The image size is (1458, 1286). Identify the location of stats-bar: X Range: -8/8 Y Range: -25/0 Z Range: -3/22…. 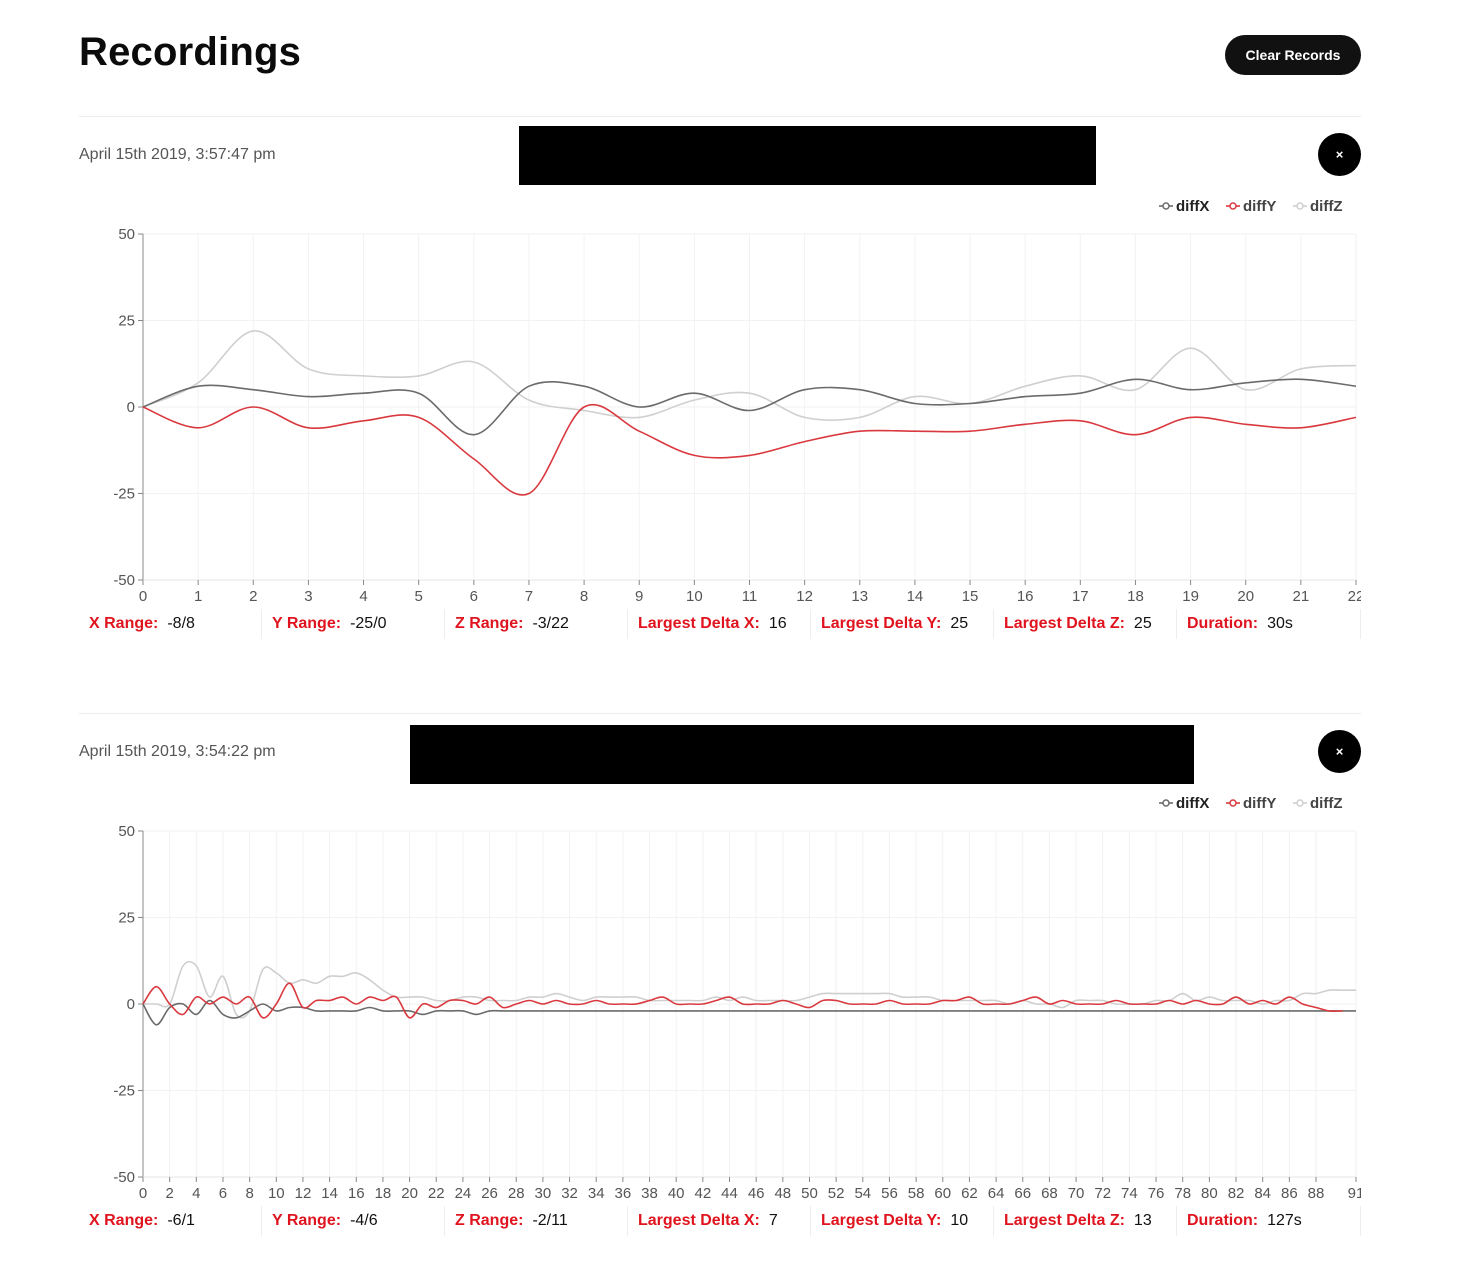
(720, 624).